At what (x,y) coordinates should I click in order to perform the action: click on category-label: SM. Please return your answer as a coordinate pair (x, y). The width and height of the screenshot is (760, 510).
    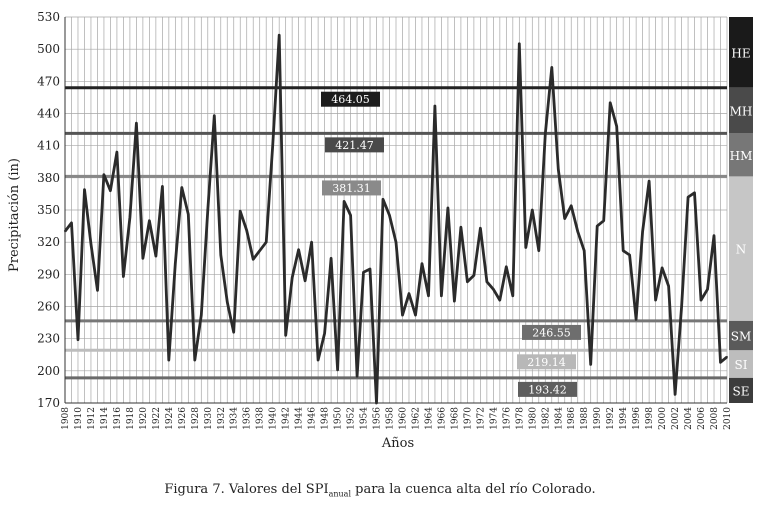
    Looking at the image, I should click on (741, 337).